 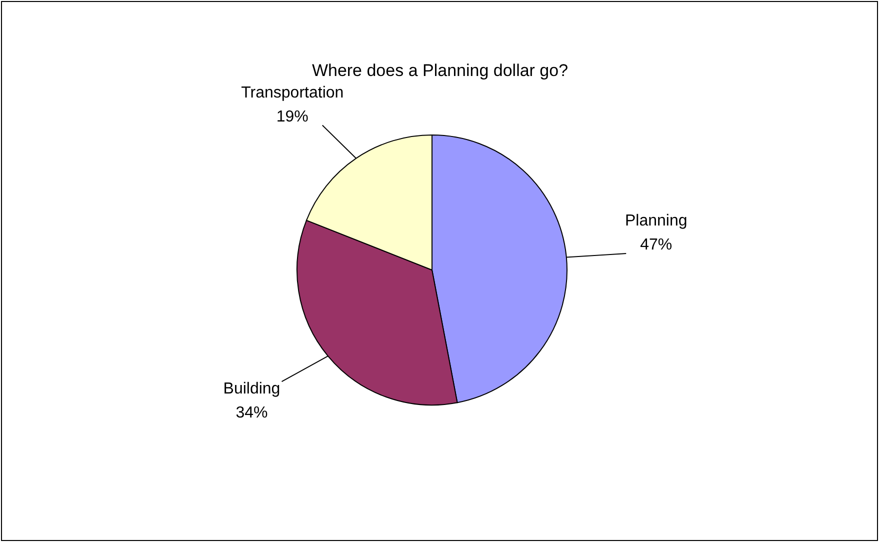 I want to click on chart-title: Where does a Planning dollar go?, so click(x=440, y=70).